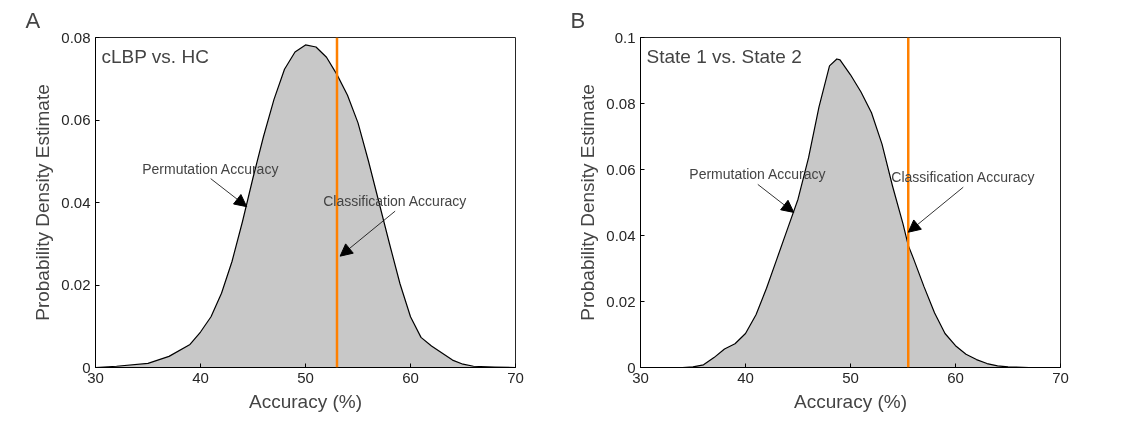 This screenshot has height=447, width=1132. I want to click on chart-title: B, so click(578, 20).